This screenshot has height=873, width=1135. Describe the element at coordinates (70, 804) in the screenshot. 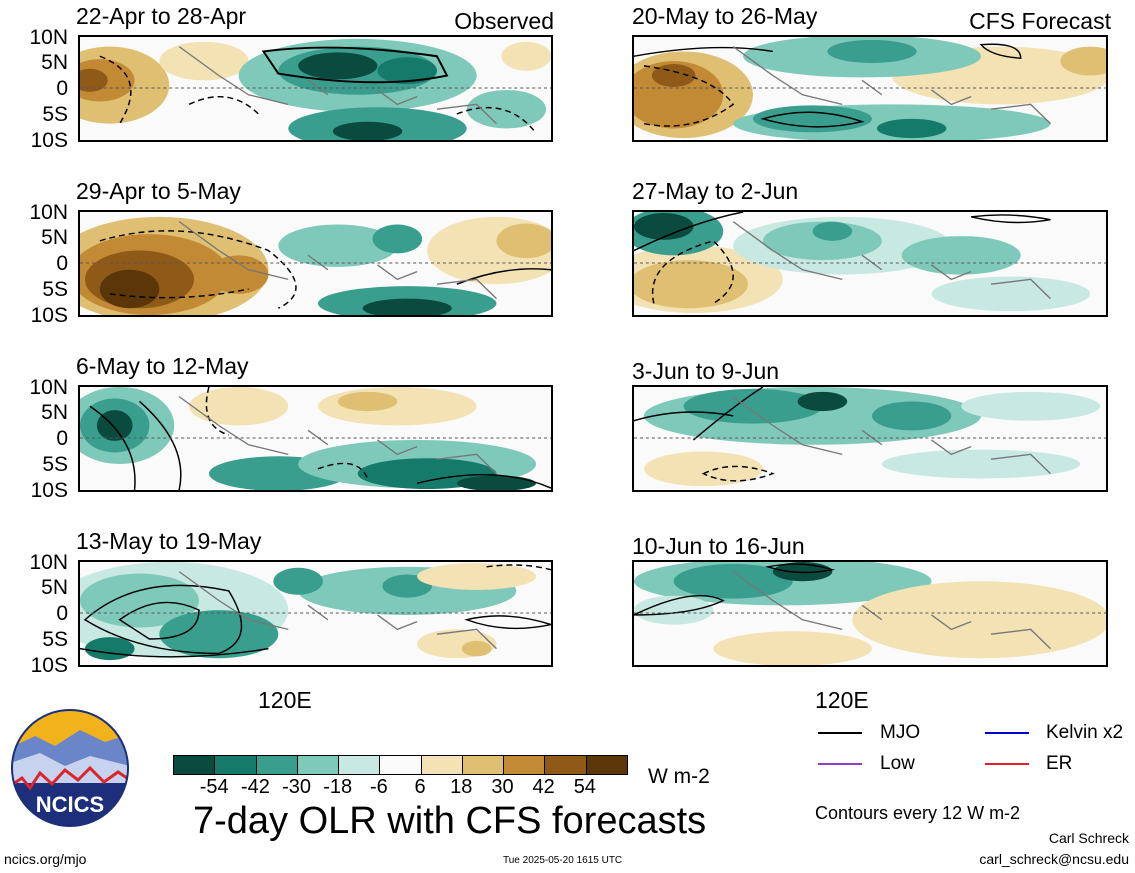

I see `logo-text: NCICS` at that location.